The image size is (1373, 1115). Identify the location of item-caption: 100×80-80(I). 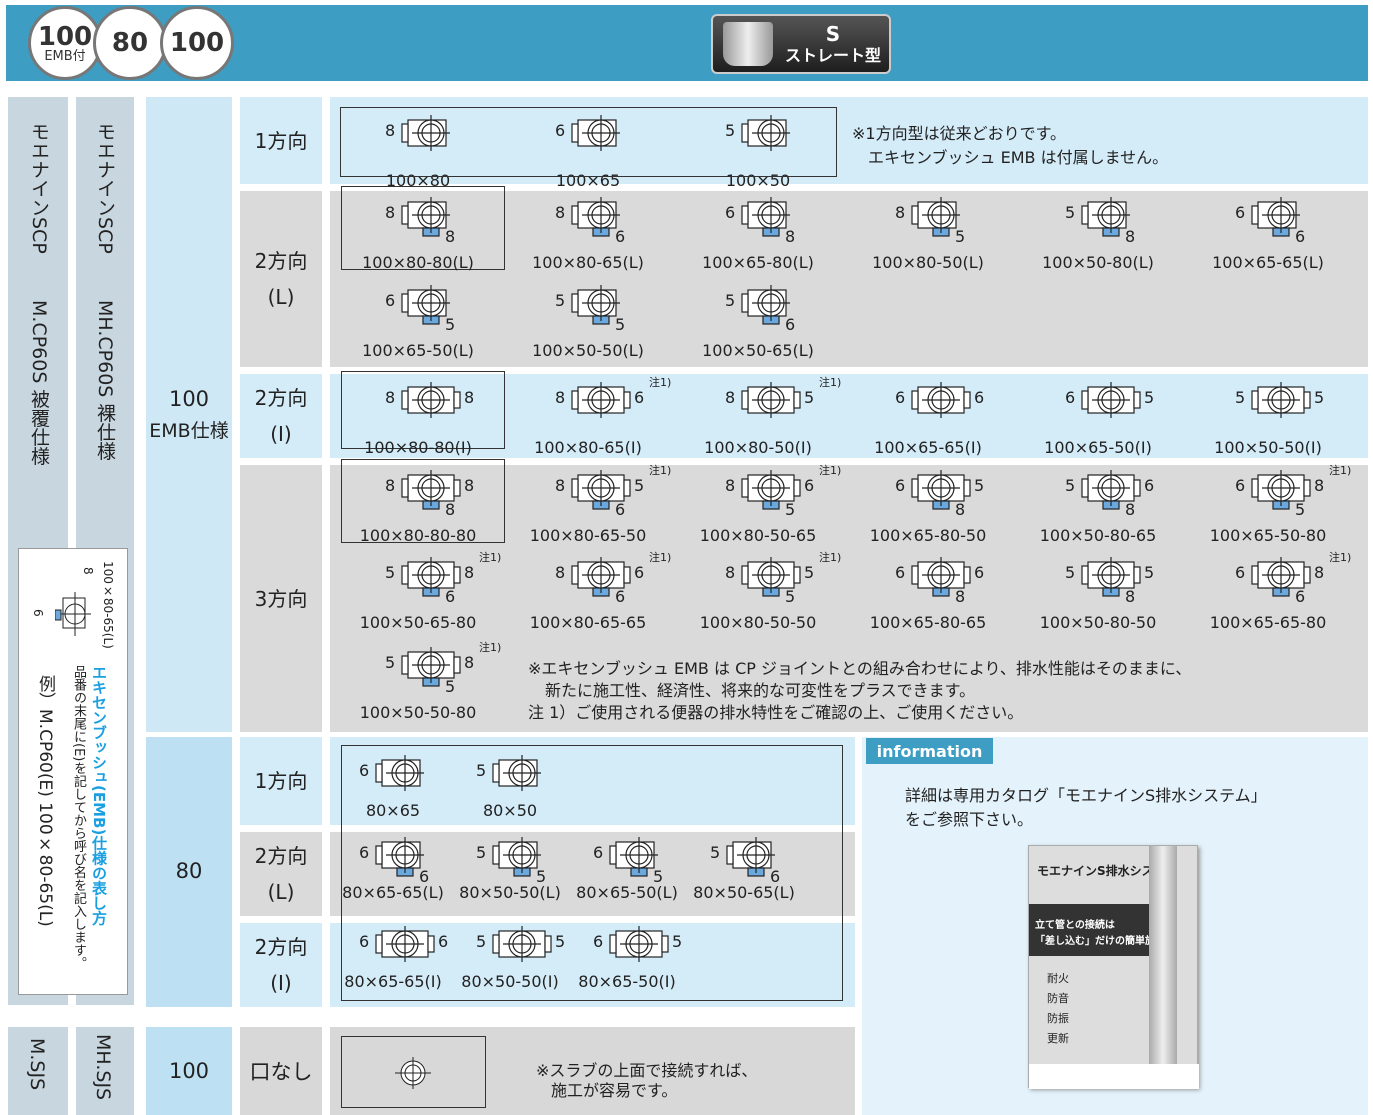
(418, 447).